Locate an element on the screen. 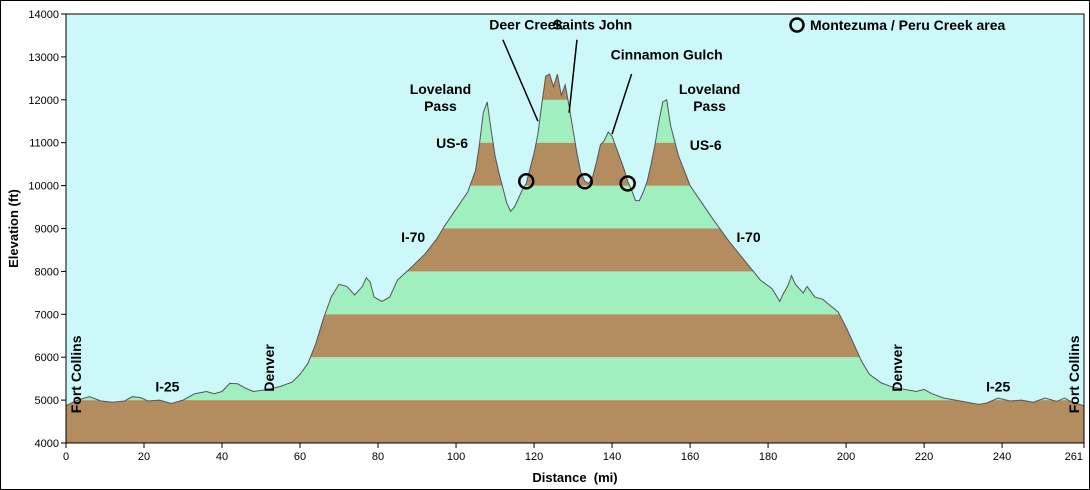 The width and height of the screenshot is (1090, 490). y-tick-label: 7000 is located at coordinates (47, 315).